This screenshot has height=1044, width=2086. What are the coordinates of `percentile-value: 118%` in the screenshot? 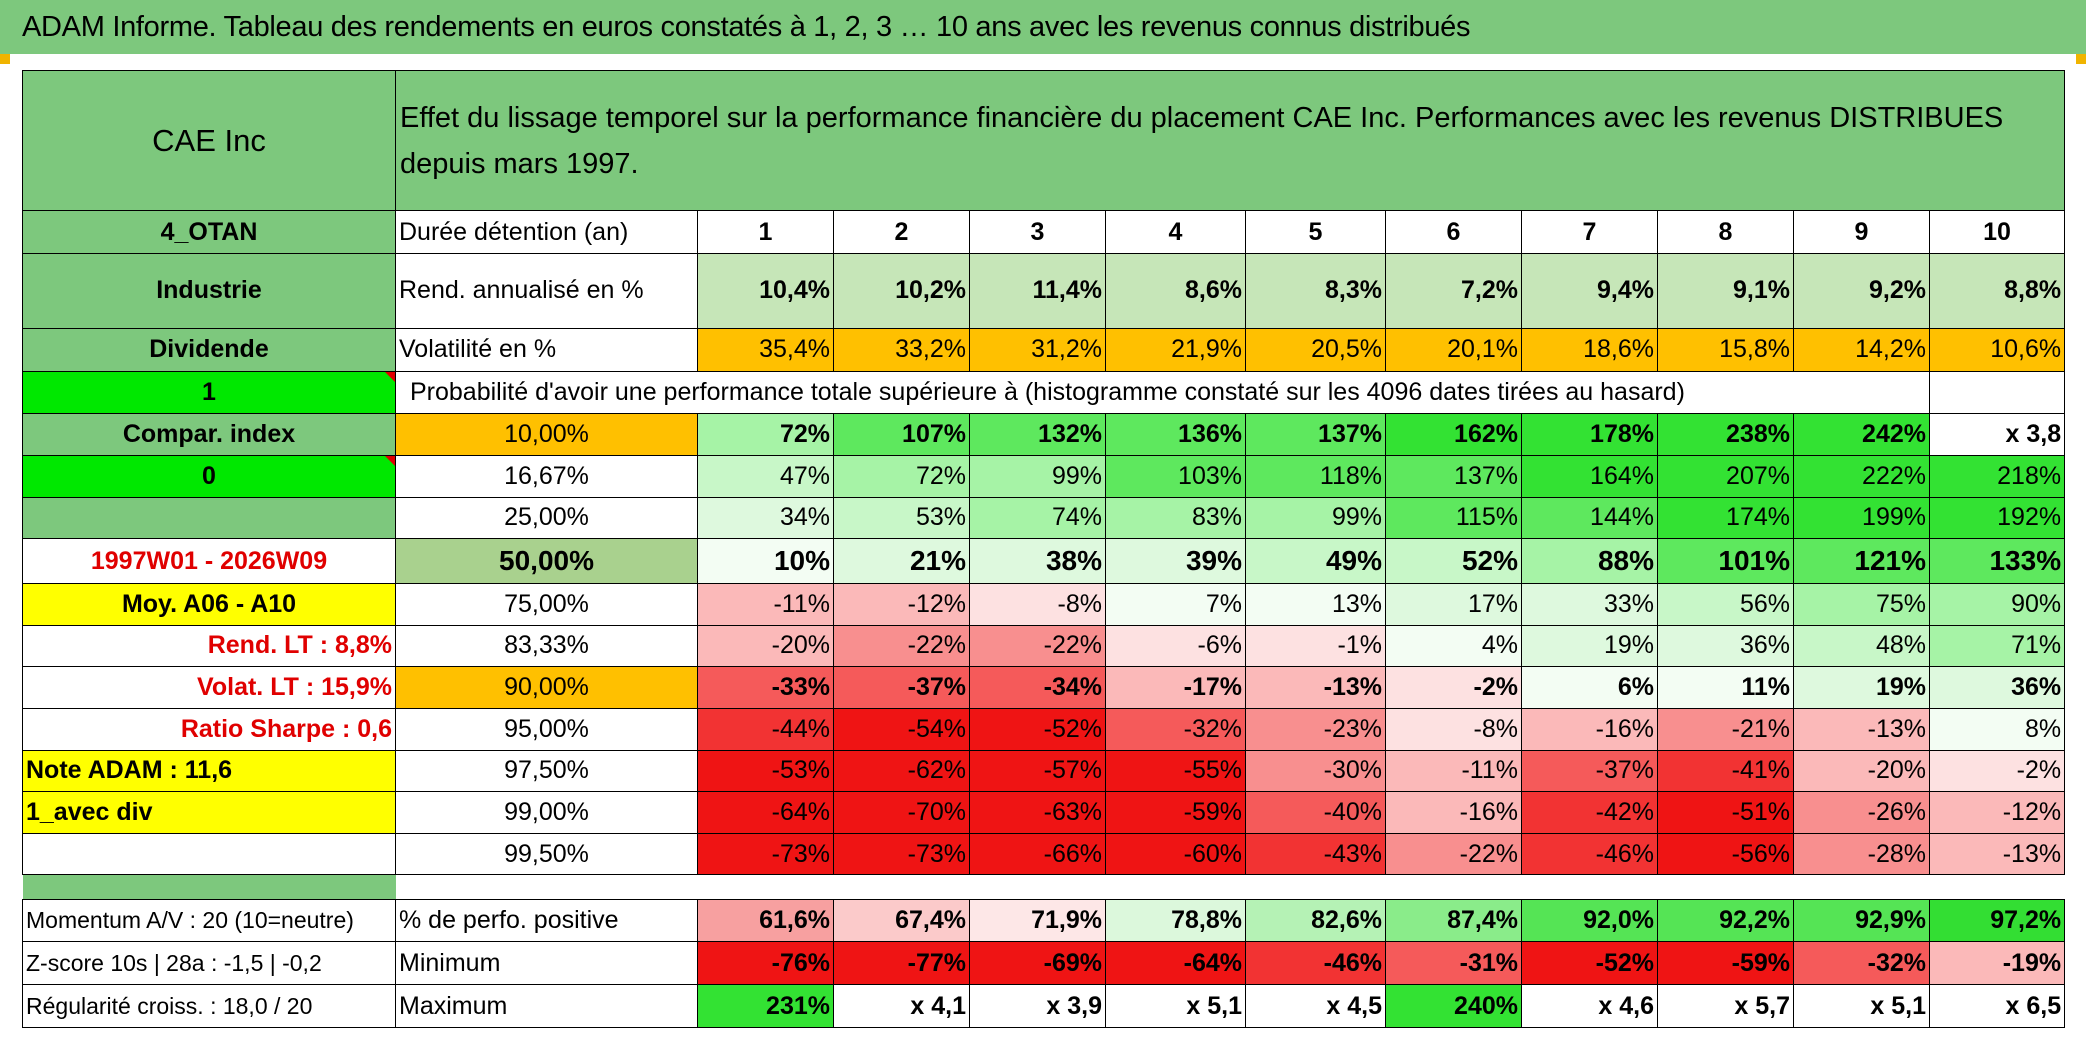 It's located at (1315, 476).